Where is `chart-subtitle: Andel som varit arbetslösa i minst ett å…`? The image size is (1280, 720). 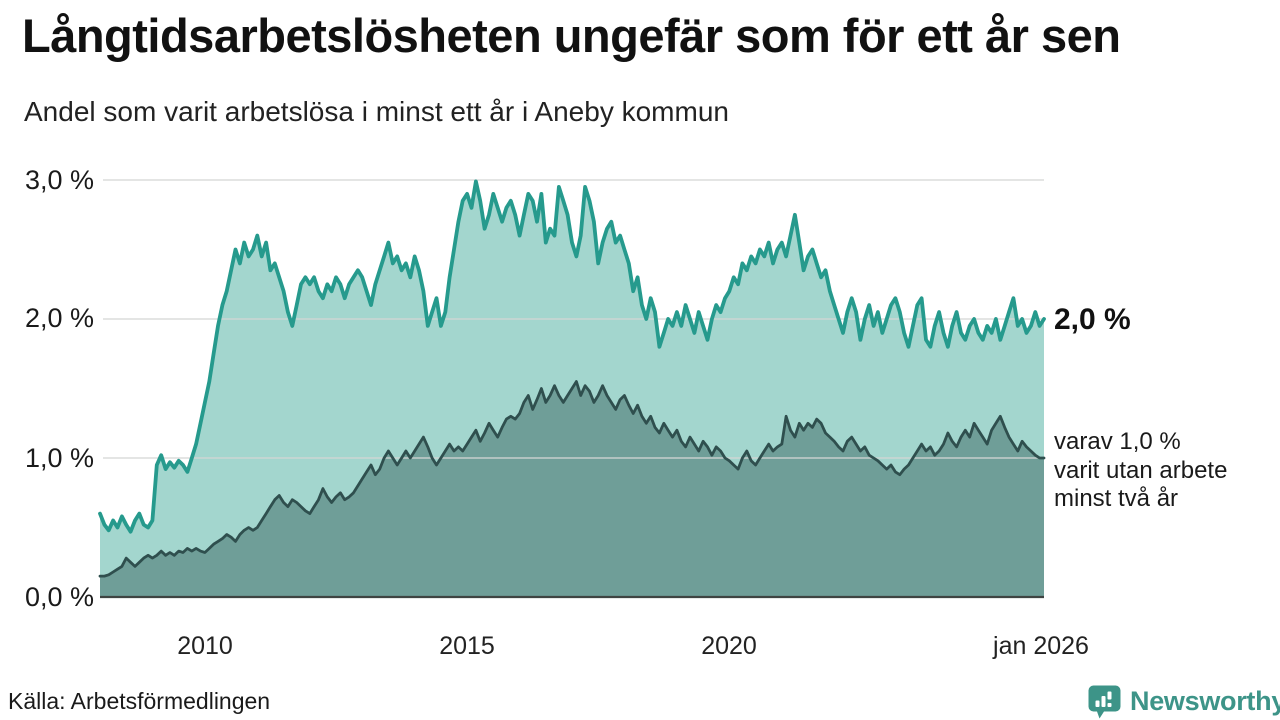 chart-subtitle: Andel som varit arbetslösa i minst ett å… is located at coordinates (376, 111).